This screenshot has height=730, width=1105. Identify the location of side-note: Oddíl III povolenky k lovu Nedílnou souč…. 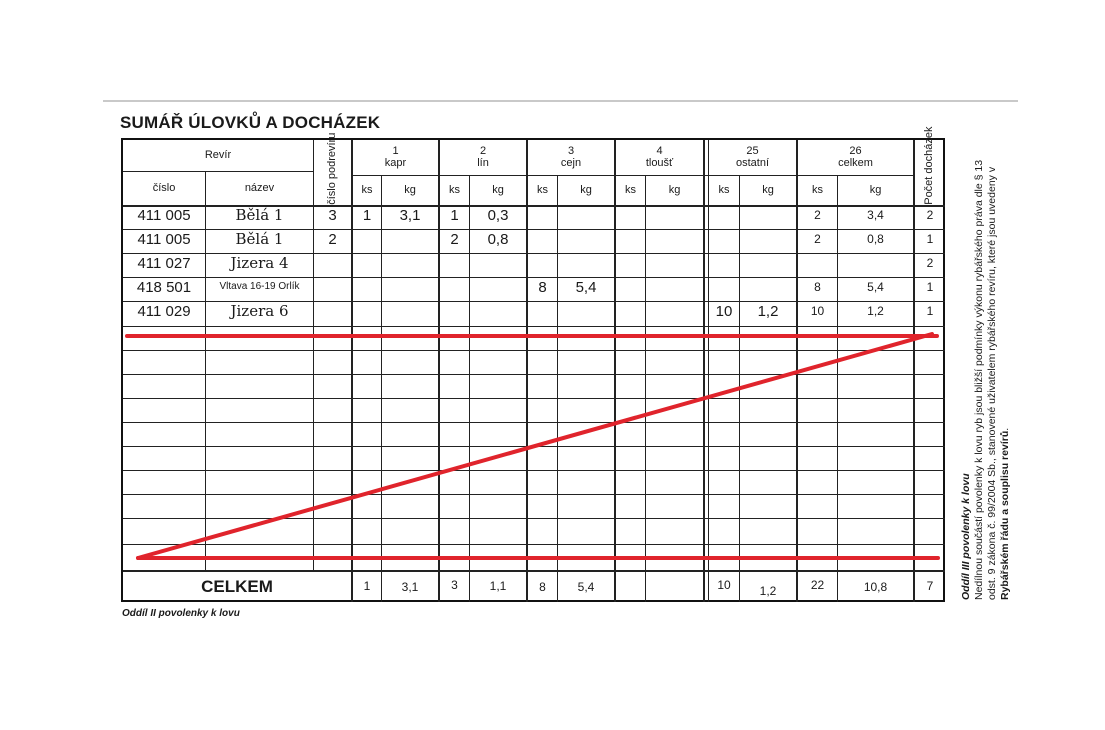
(996, 370).